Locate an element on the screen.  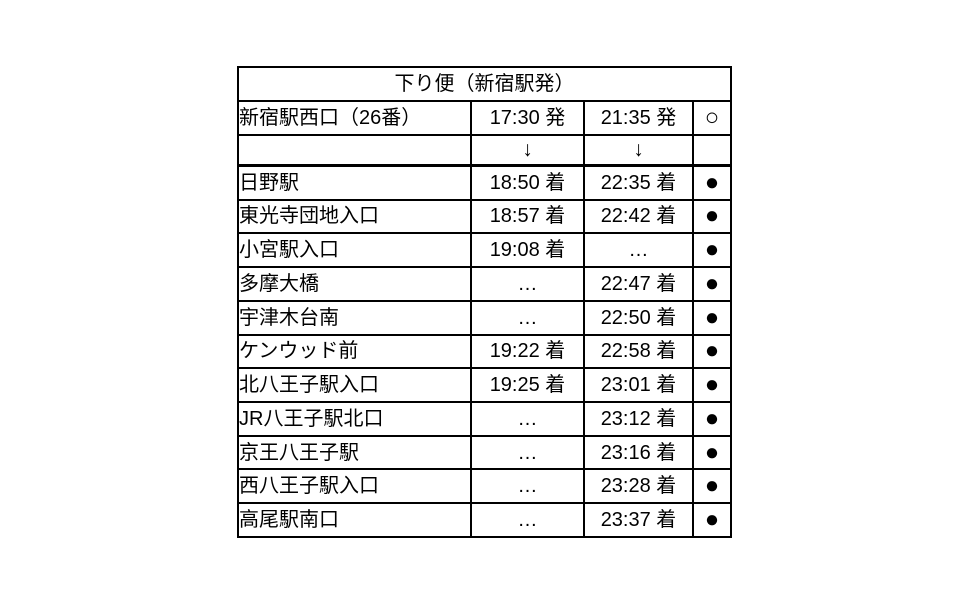
arrival-time-cell: 23:01 着 is located at coordinates (638, 385).